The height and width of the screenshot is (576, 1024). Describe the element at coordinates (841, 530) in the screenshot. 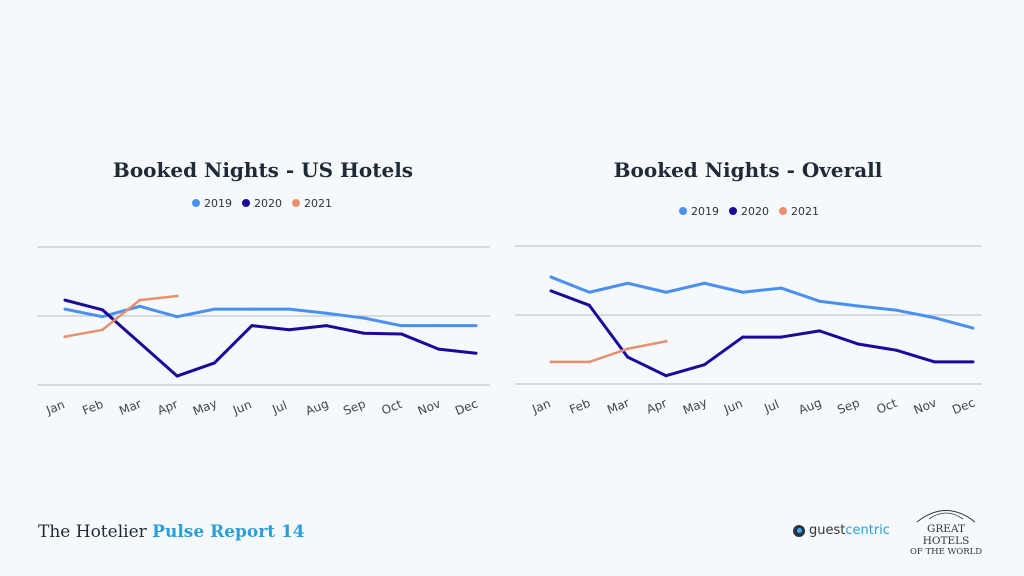

I see `guestcentric-logo: guestcentric` at that location.